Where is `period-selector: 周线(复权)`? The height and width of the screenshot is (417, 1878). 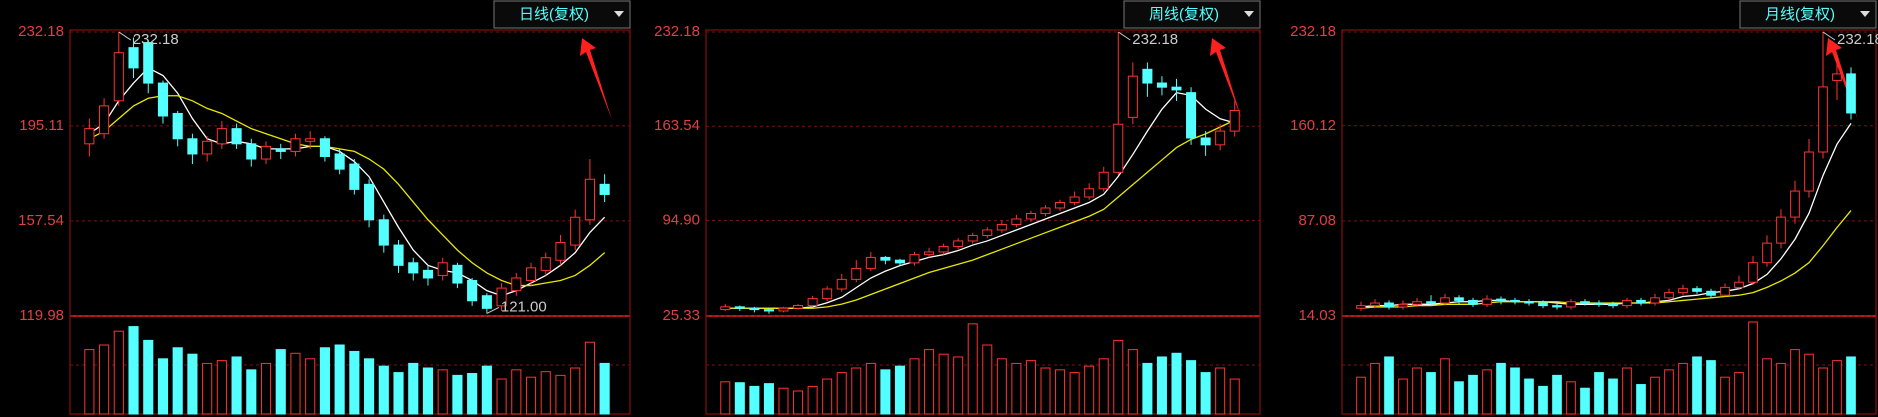
period-selector: 周线(复权) is located at coordinates (1192, 14).